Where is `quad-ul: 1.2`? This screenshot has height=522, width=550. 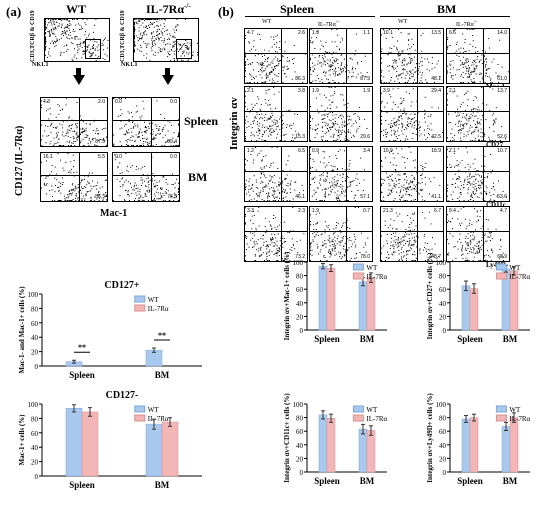
quad-ul: 1.2 is located at coordinates (250, 151).